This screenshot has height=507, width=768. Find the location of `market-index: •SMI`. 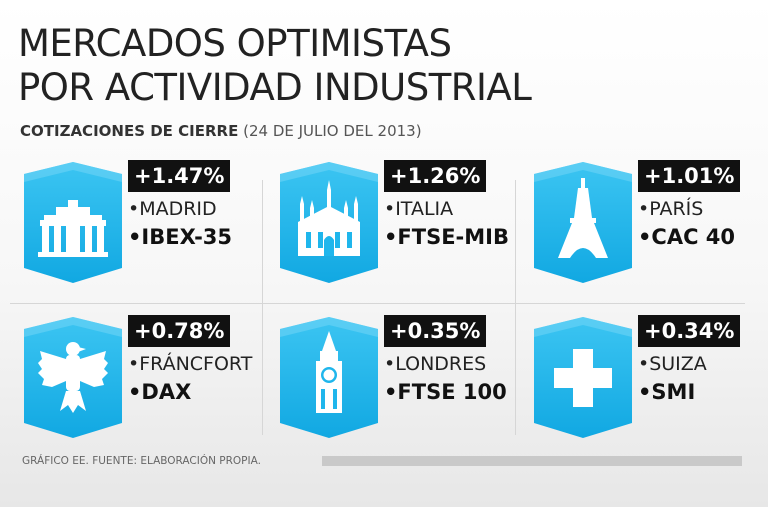

market-index: •SMI is located at coordinates (667, 392).